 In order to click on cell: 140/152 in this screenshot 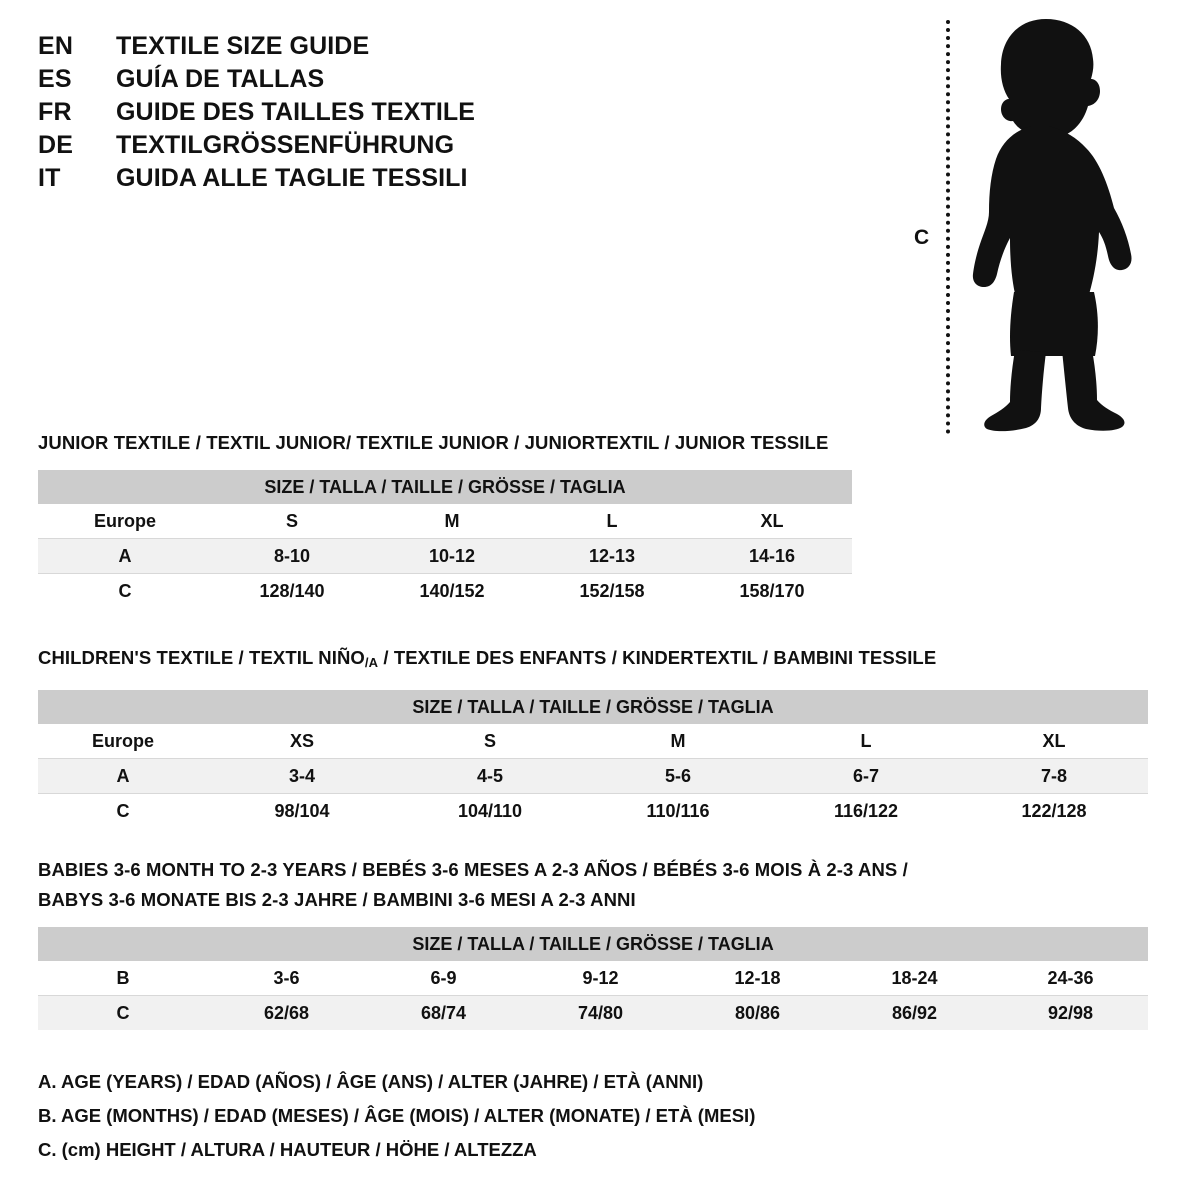, I will do `click(452, 590)`.